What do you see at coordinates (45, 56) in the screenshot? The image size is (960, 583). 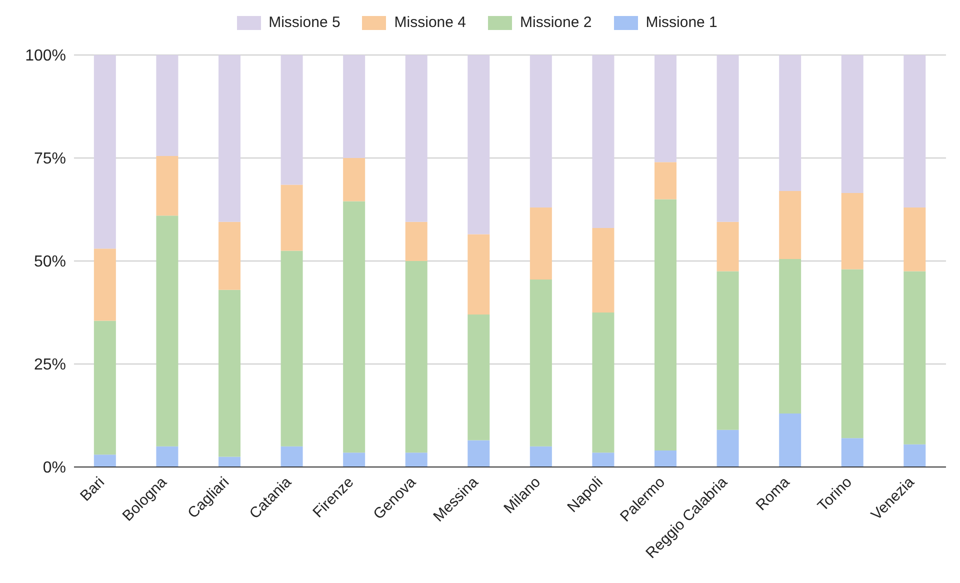 I see `y-tick-label: 100%` at bounding box center [45, 56].